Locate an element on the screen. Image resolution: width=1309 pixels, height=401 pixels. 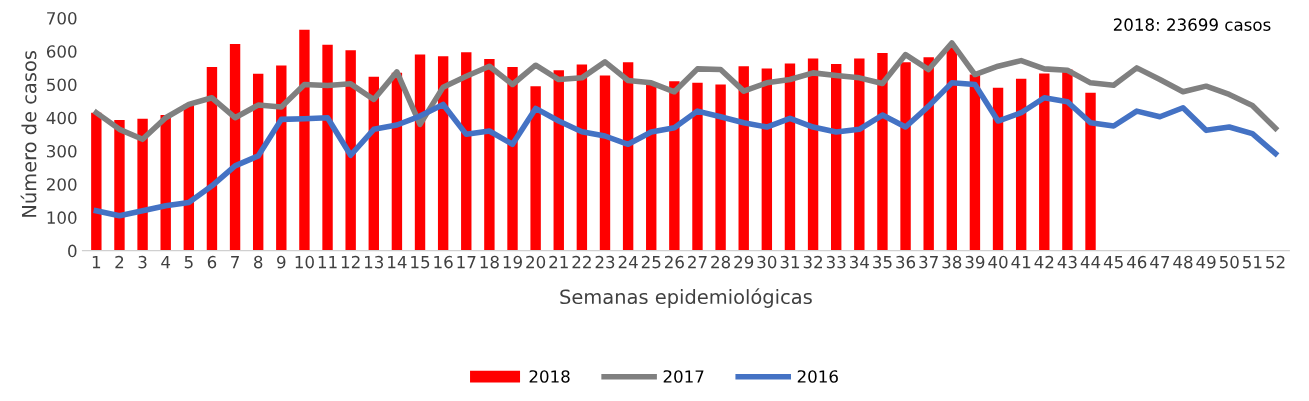
x-tick-label: 2 is located at coordinates (119, 262).